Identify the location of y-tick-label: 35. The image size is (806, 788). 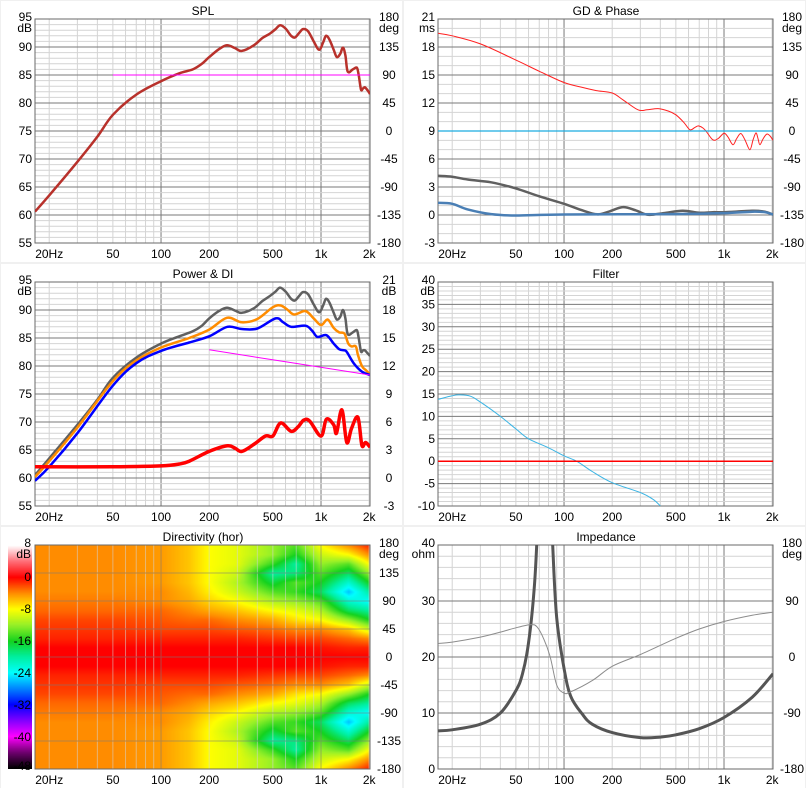
(429, 304).